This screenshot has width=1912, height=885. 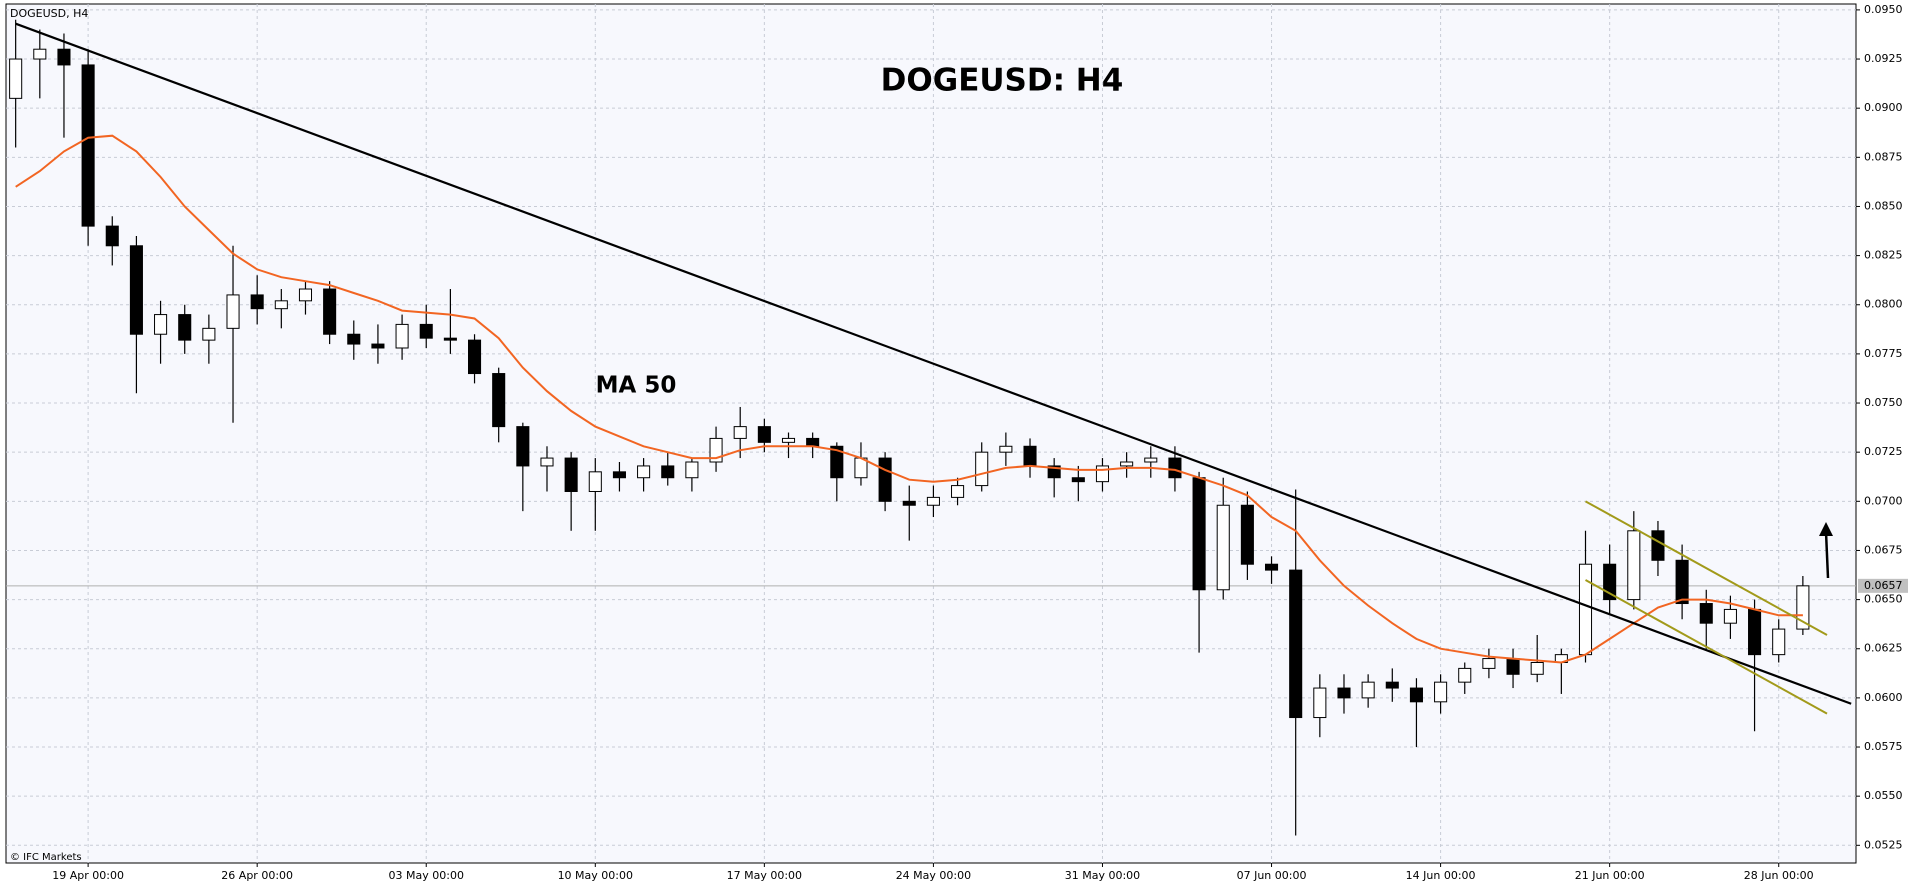 I want to click on x-tick-label: 14 Jun 00:00, so click(x=1441, y=875).